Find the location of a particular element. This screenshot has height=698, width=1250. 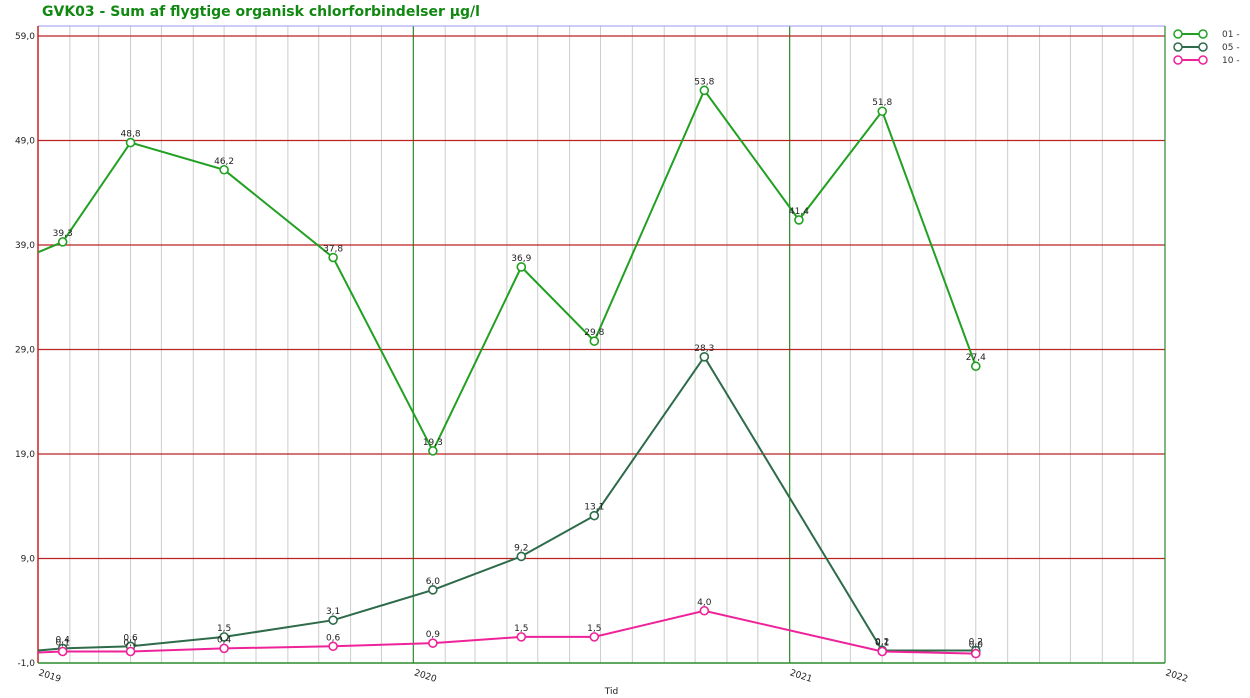

x-axis-label: Tid is located at coordinates (611, 692).